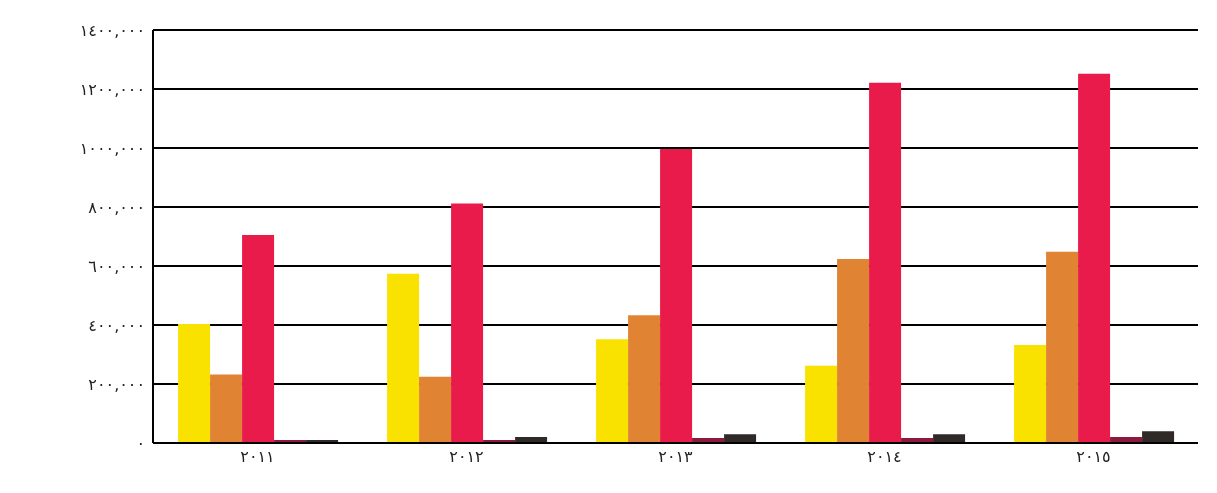  Describe the element at coordinates (140, 443) in the screenshot. I see `y-tick-label: ٠` at that location.